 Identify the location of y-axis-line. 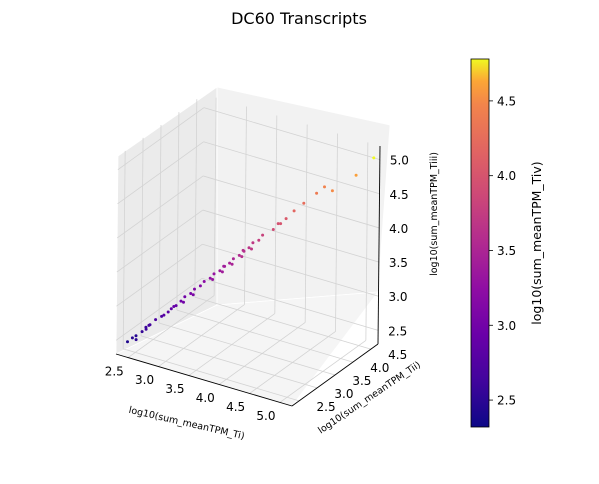
(335, 375).